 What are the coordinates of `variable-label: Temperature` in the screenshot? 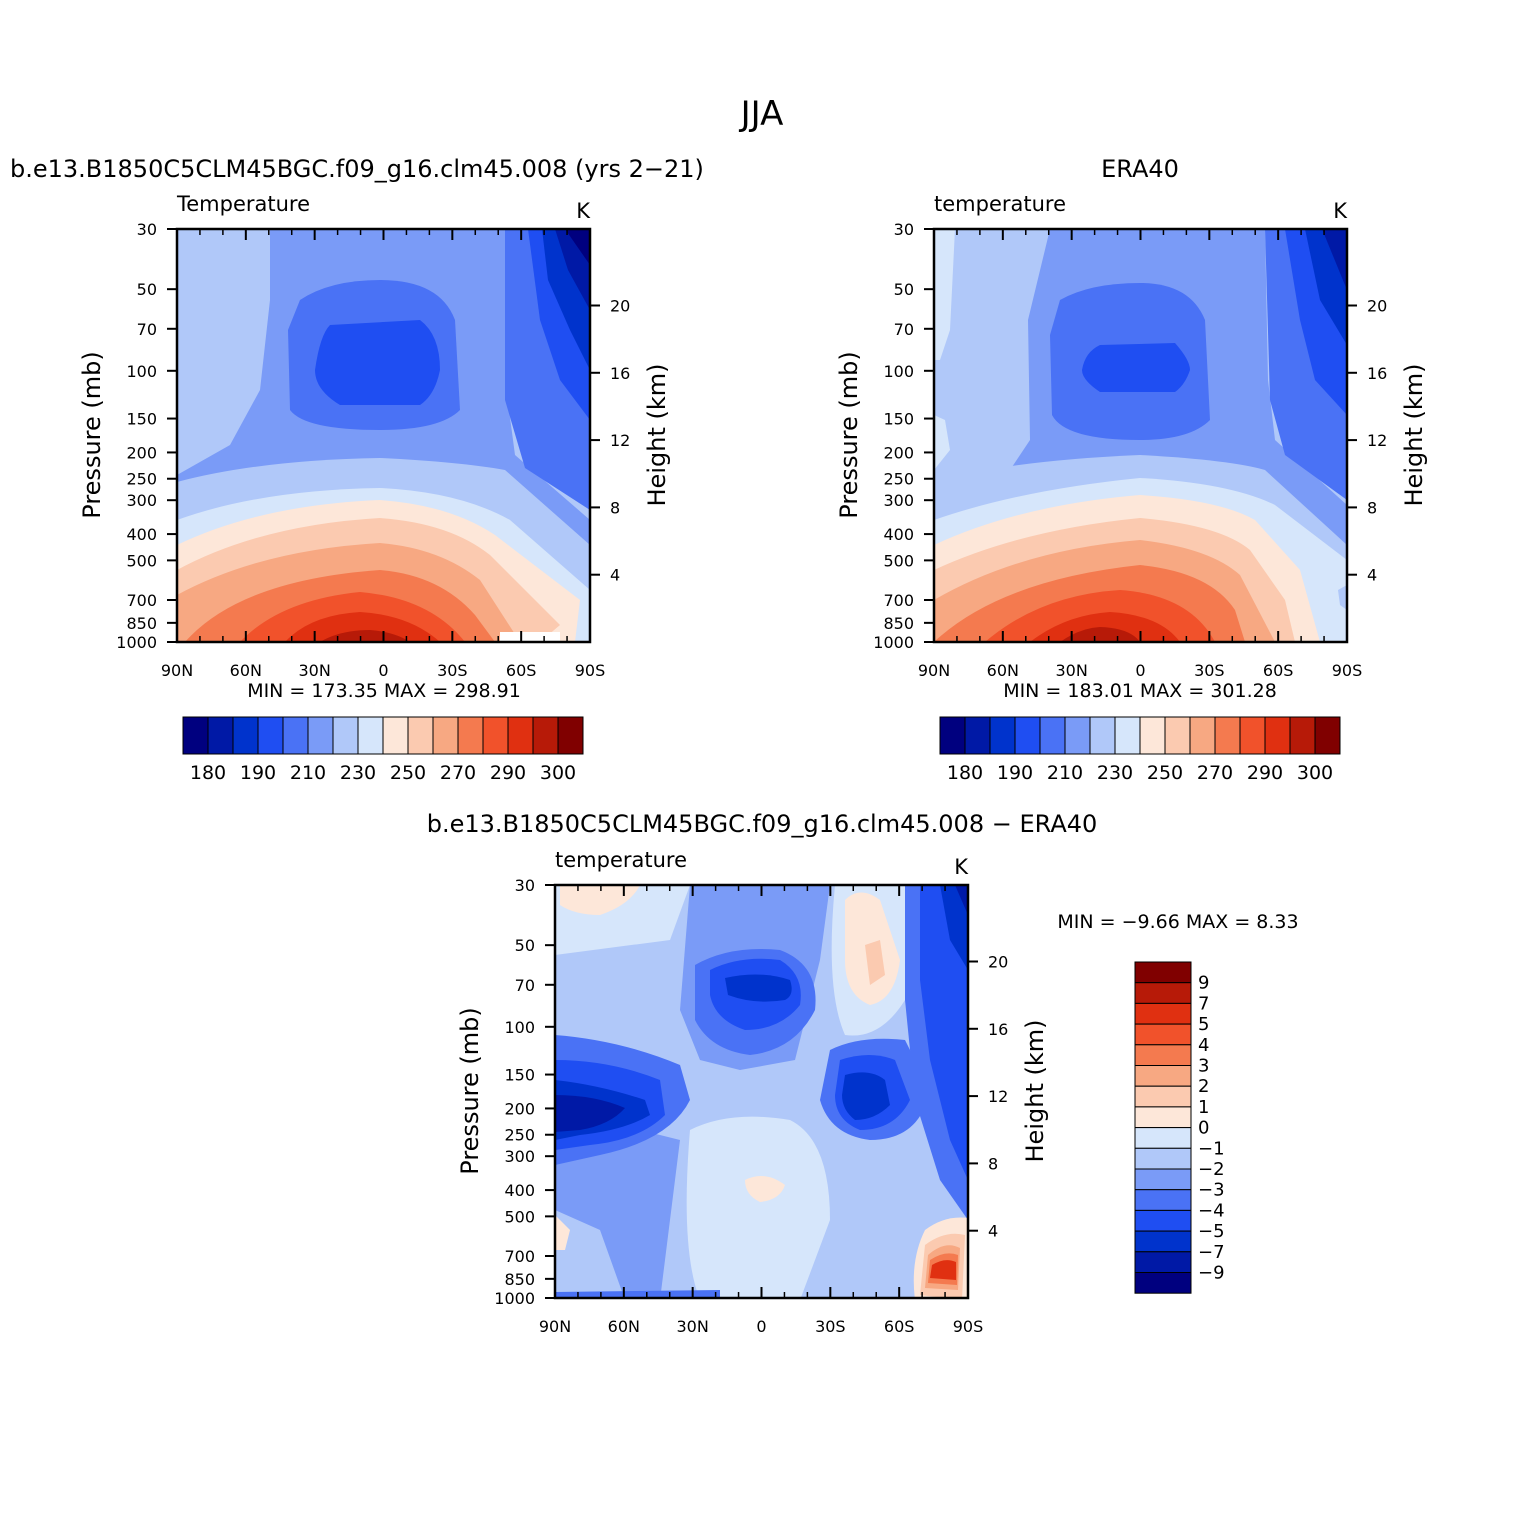 It's located at (243, 204).